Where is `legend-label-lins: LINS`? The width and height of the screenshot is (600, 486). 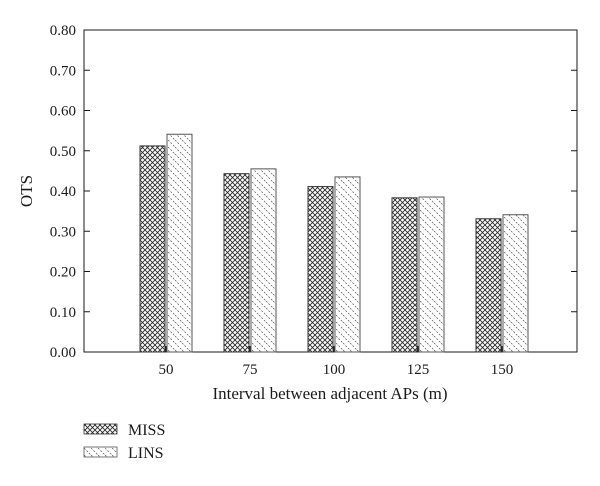 legend-label-lins: LINS is located at coordinates (146, 453).